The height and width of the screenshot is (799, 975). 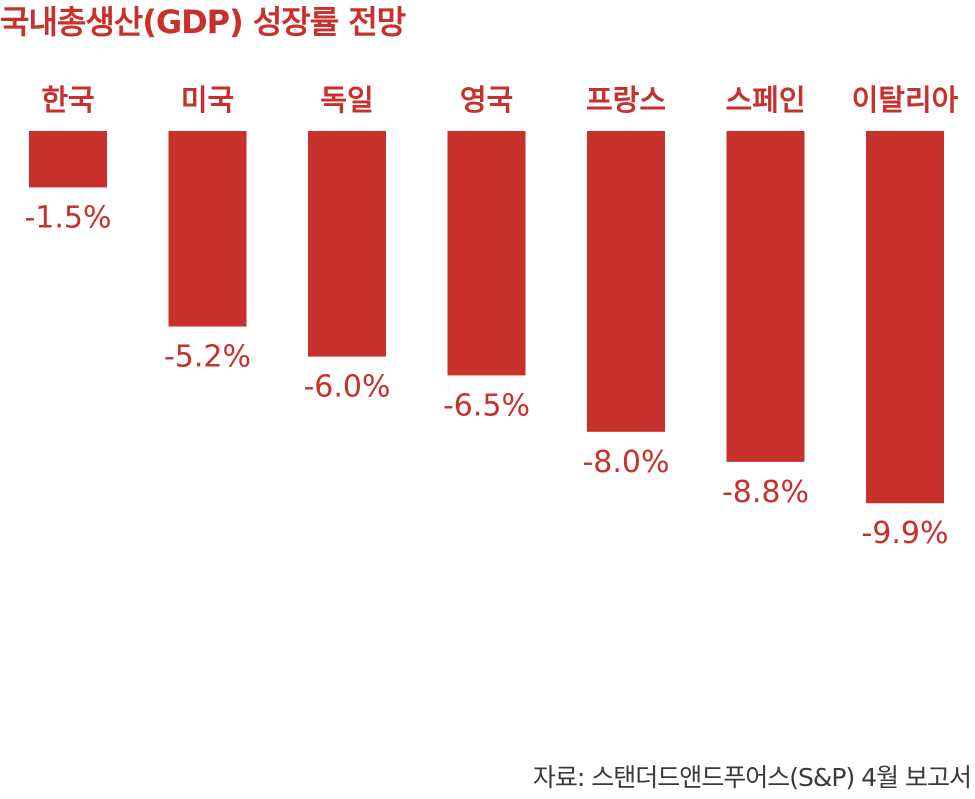 What do you see at coordinates (346, 387) in the screenshot?
I see `value-label: -6.0%` at bounding box center [346, 387].